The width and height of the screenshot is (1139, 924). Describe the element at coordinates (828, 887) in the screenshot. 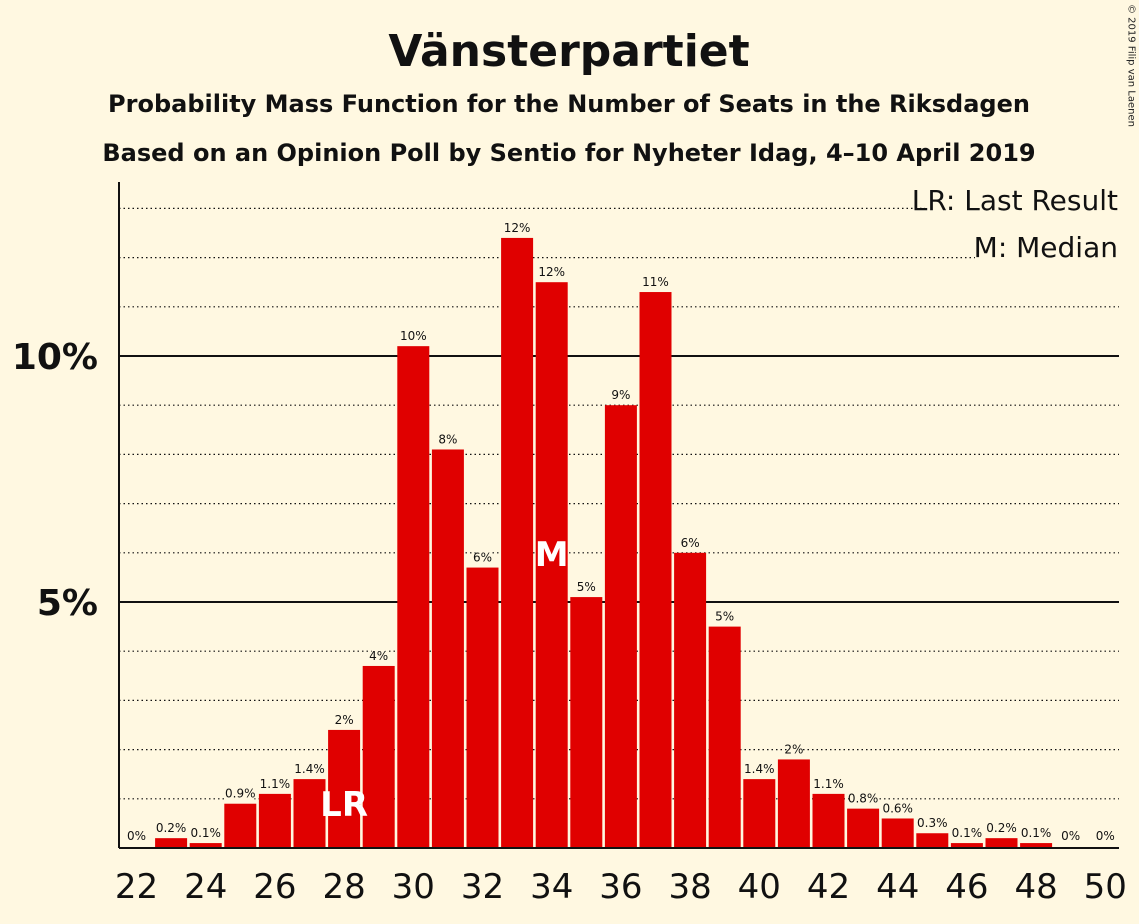

I see `x-tick-label: 42` at that location.